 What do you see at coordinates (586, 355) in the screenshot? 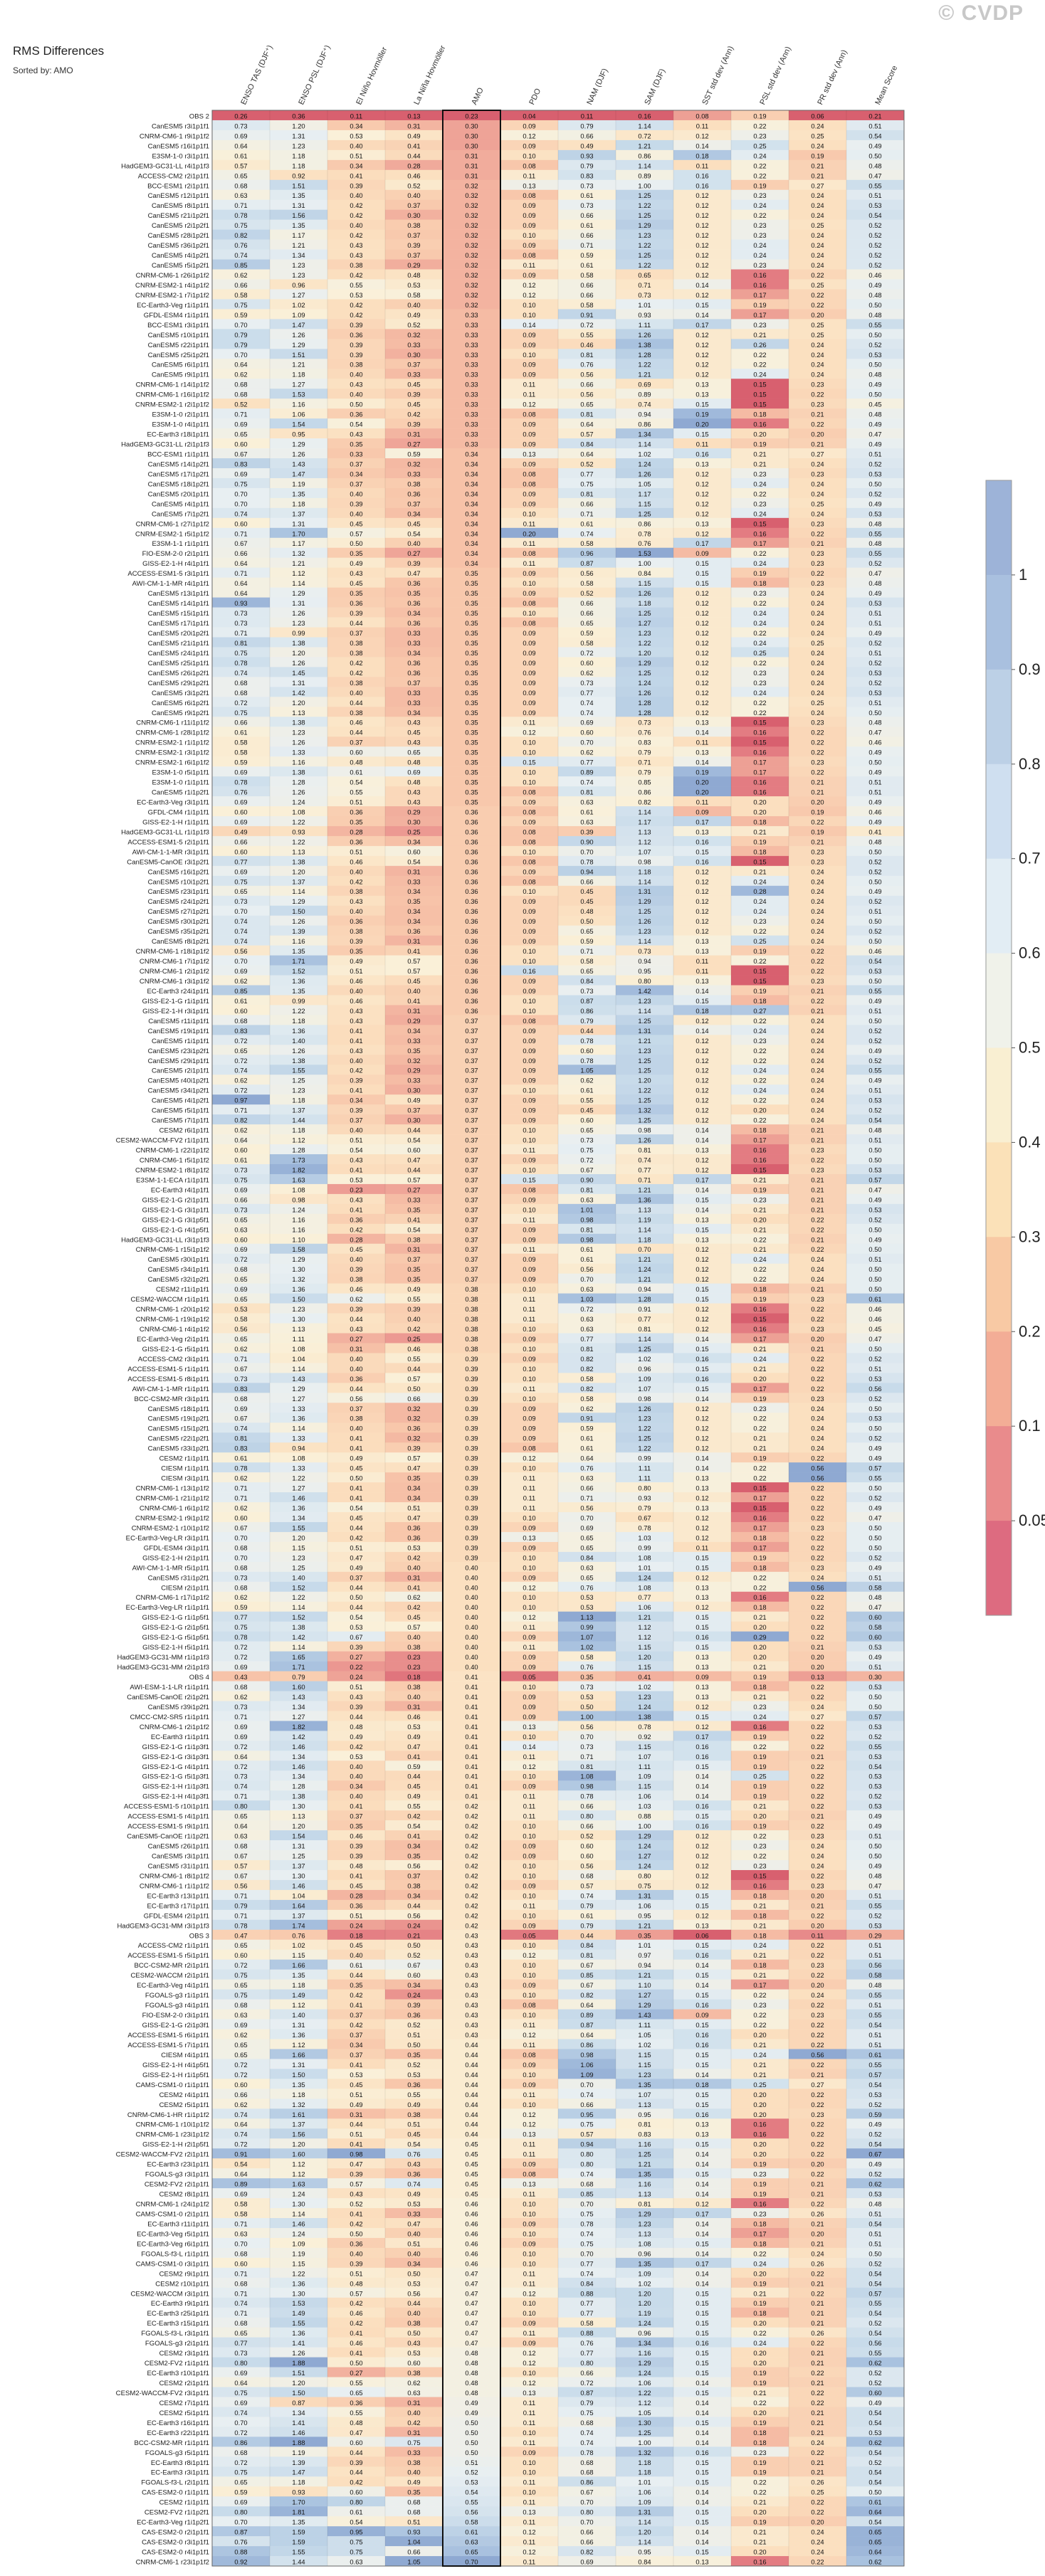
I see `cell-value-label: 0.81` at bounding box center [586, 355].